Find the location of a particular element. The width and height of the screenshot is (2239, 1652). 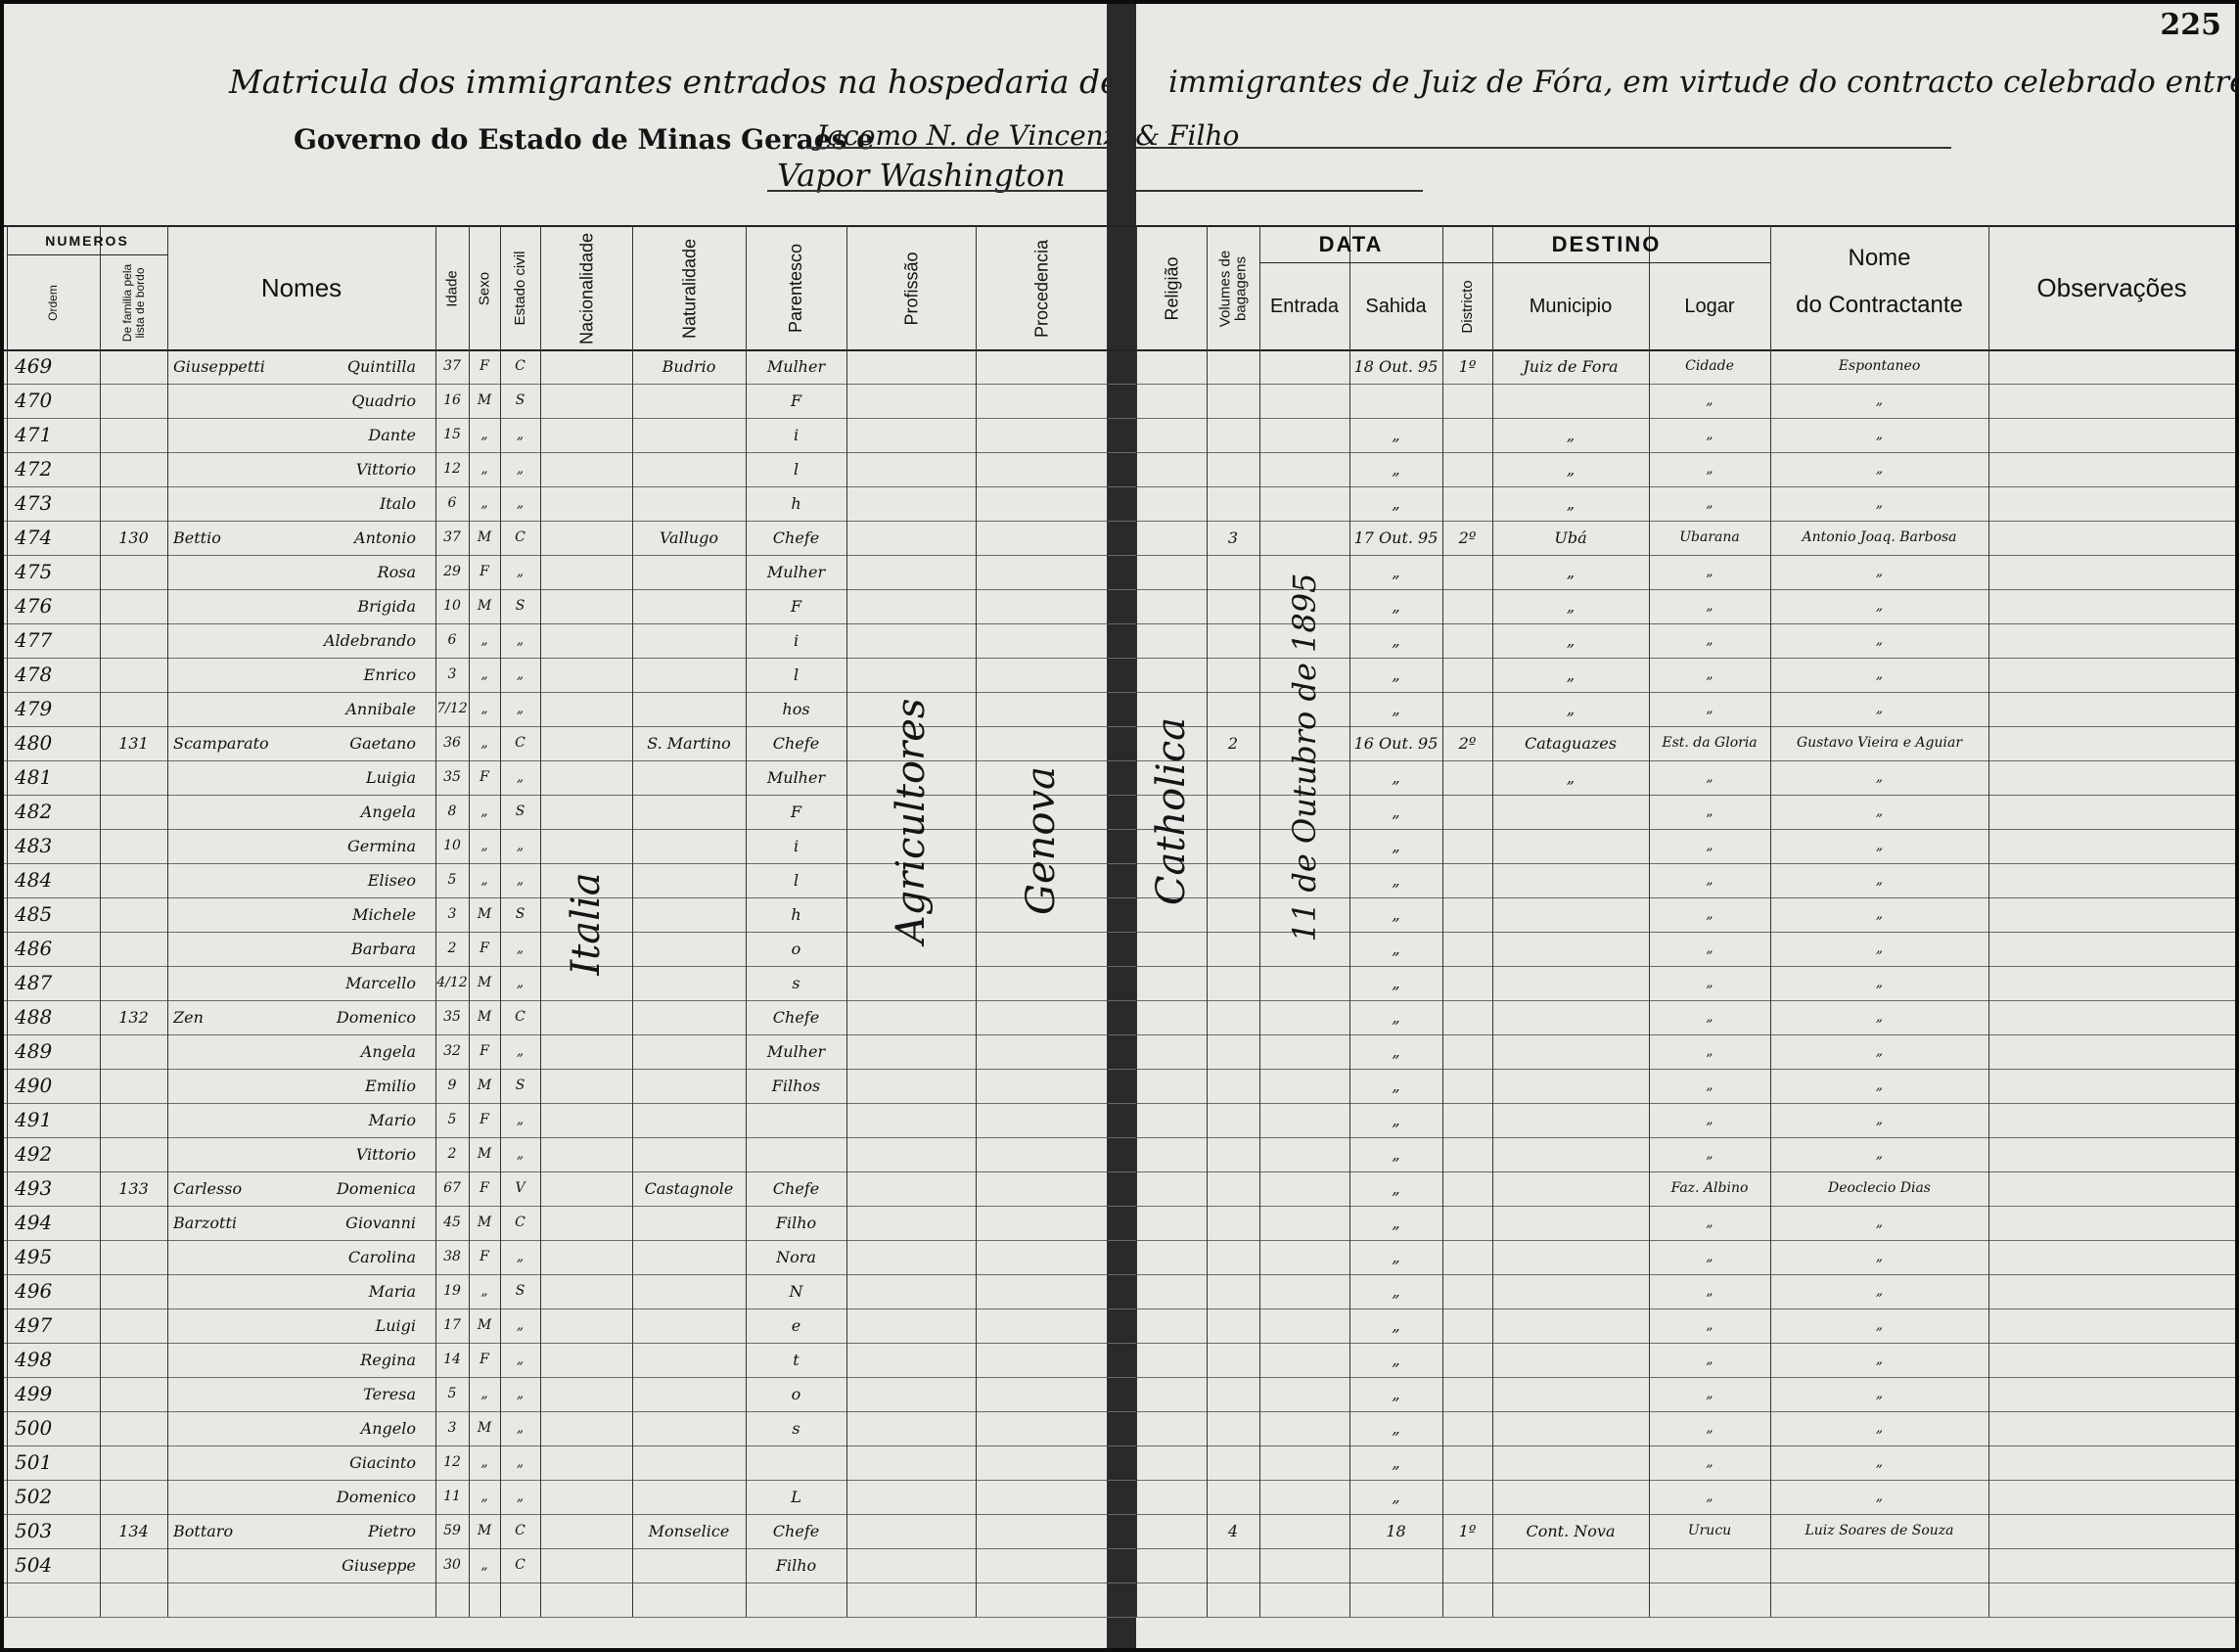

row-cell: Espontaneo is located at coordinates (1879, 366).